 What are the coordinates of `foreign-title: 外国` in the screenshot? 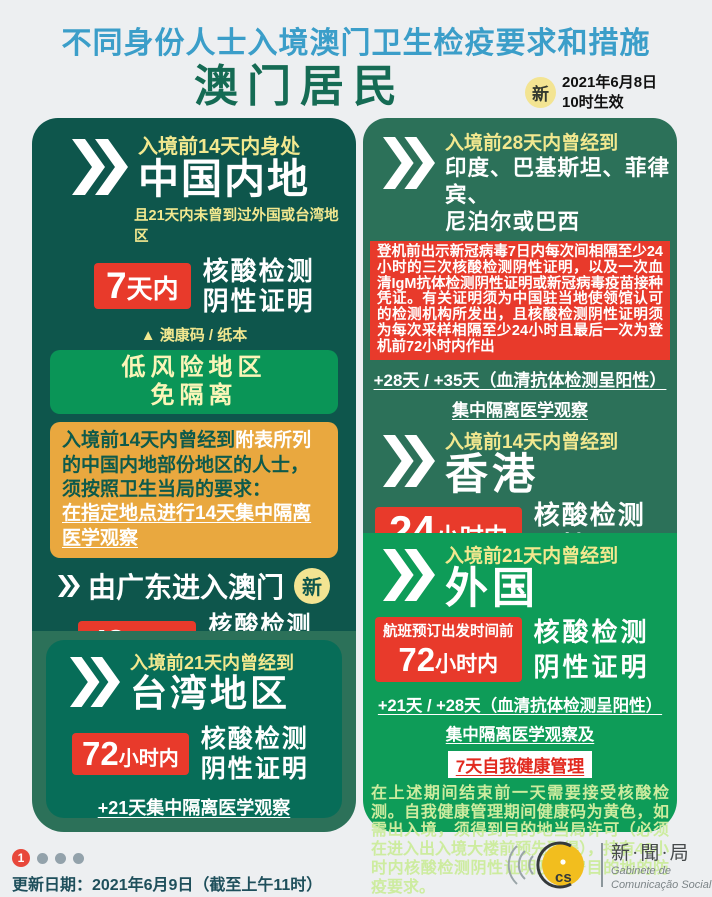 It's located at (492, 589).